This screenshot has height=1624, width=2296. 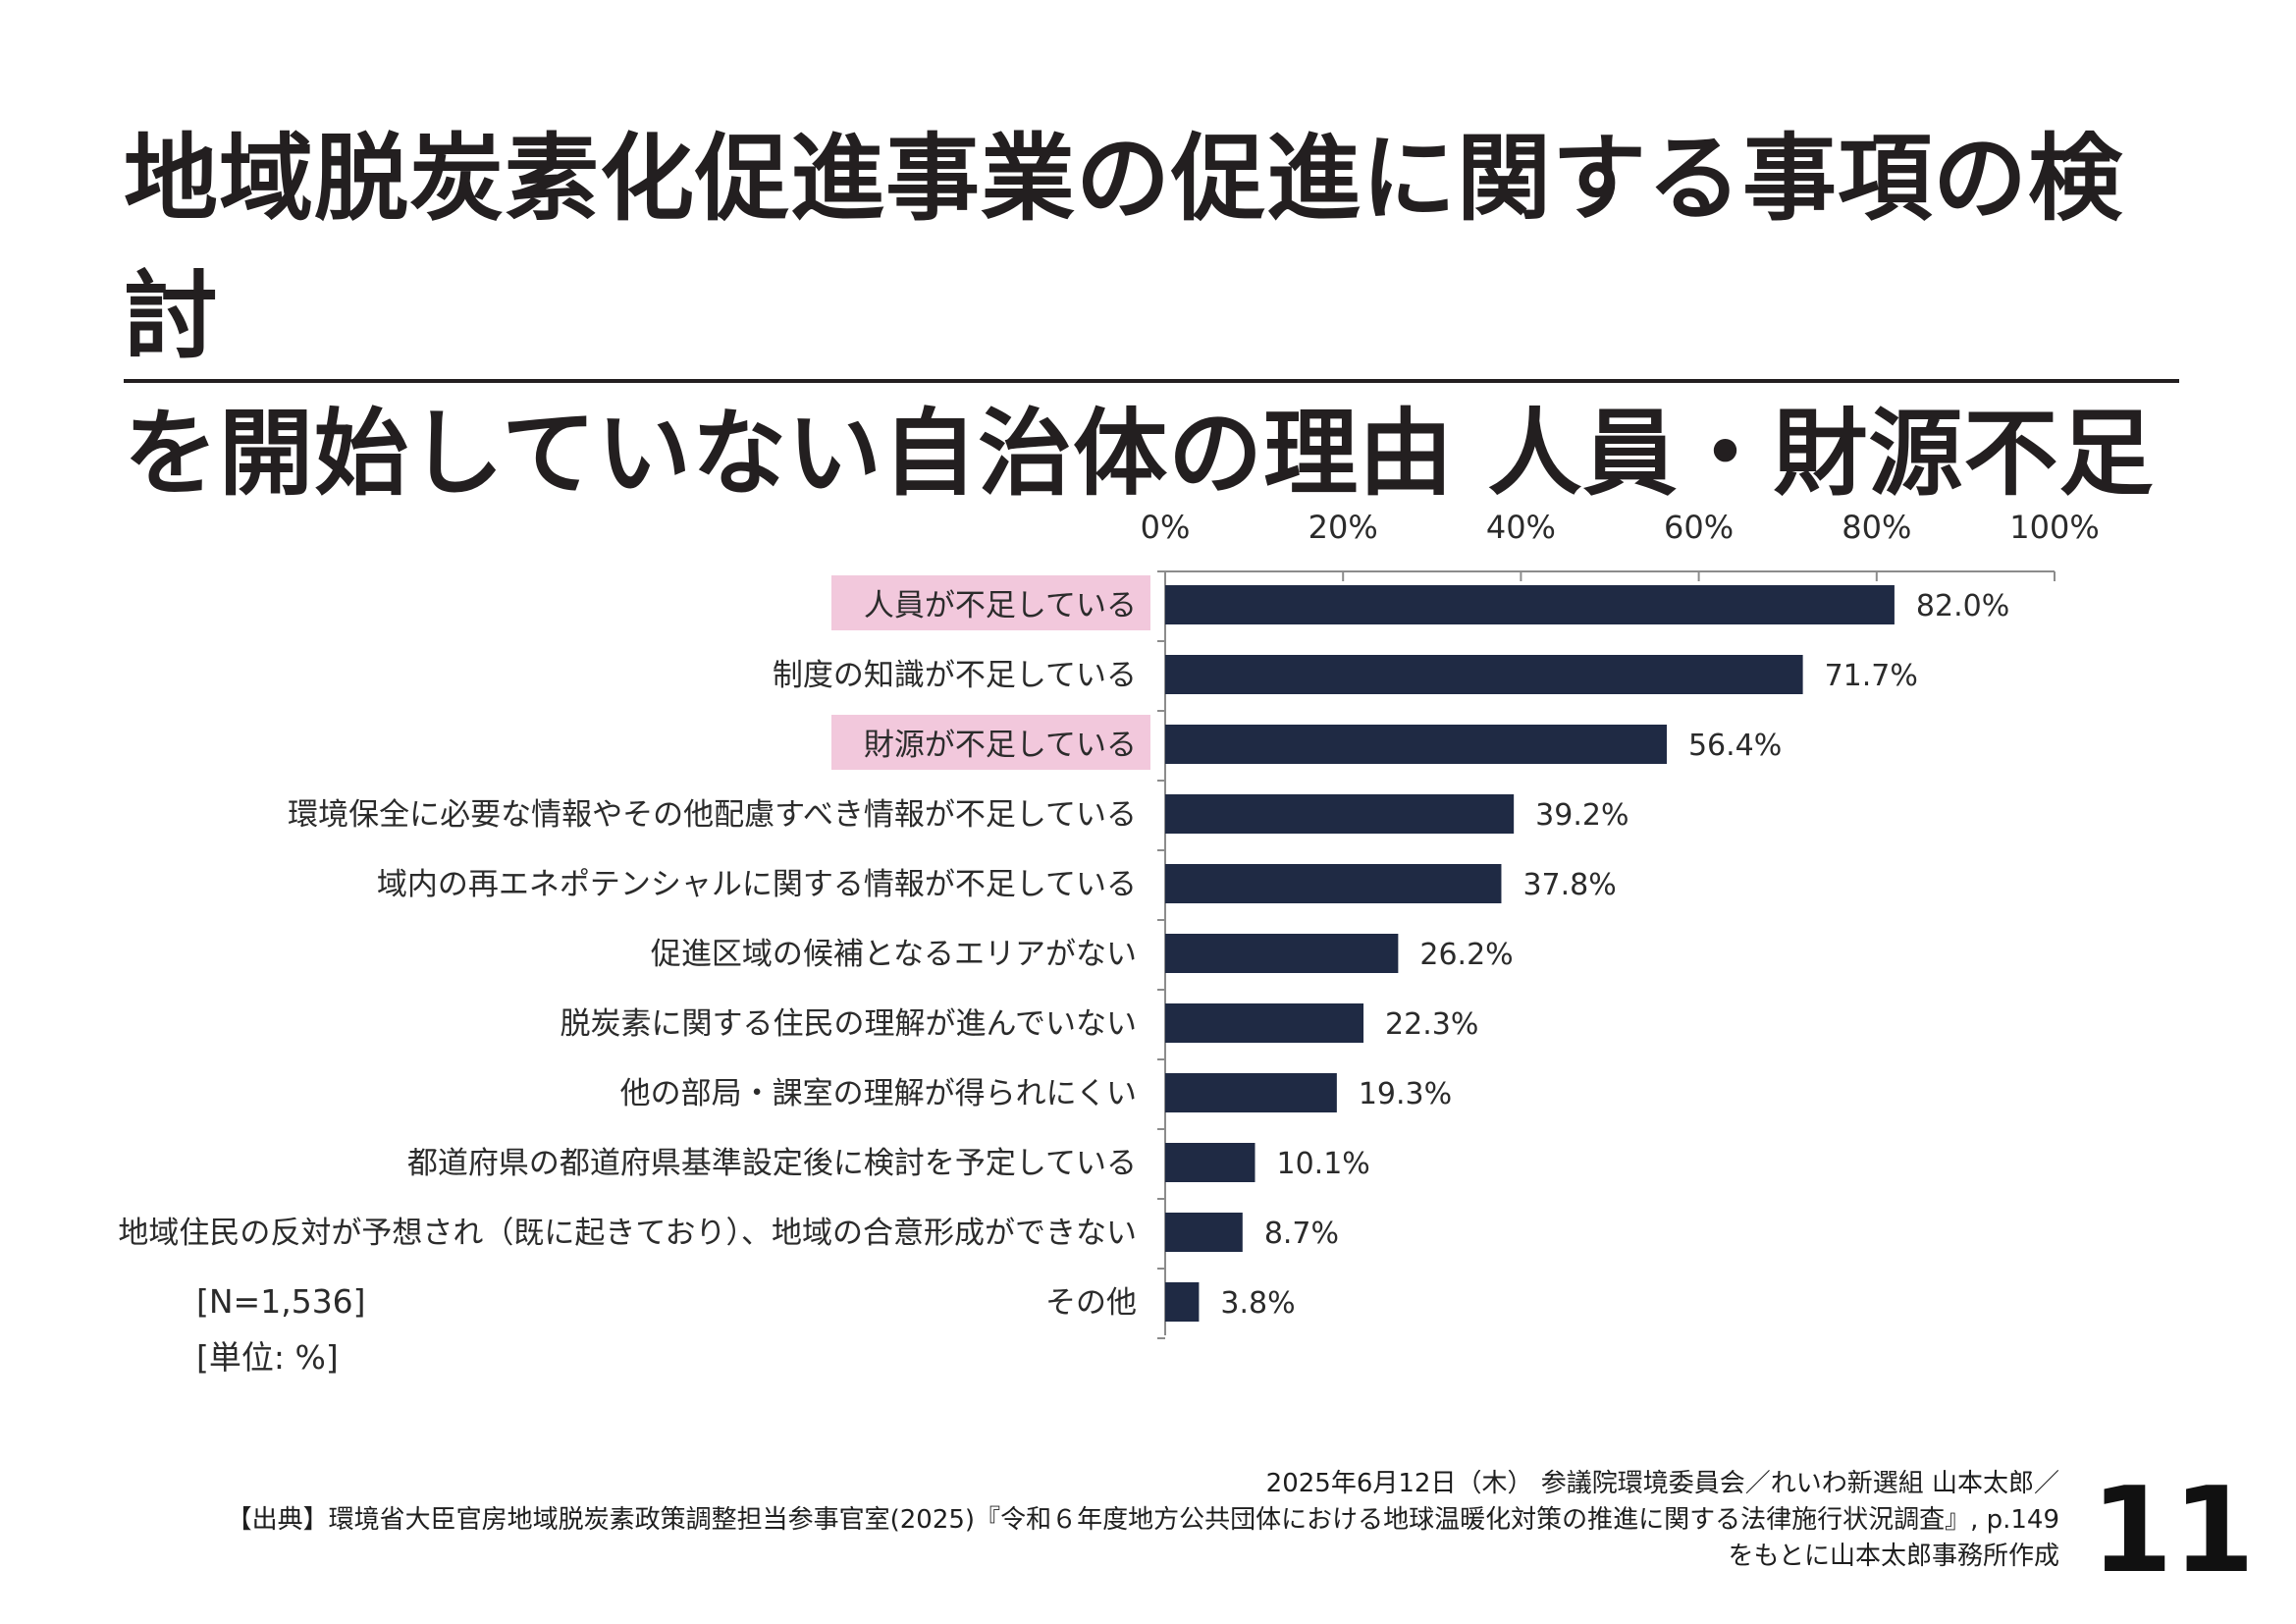 What do you see at coordinates (1466, 955) in the screenshot?
I see `value-label: 26.2%` at bounding box center [1466, 955].